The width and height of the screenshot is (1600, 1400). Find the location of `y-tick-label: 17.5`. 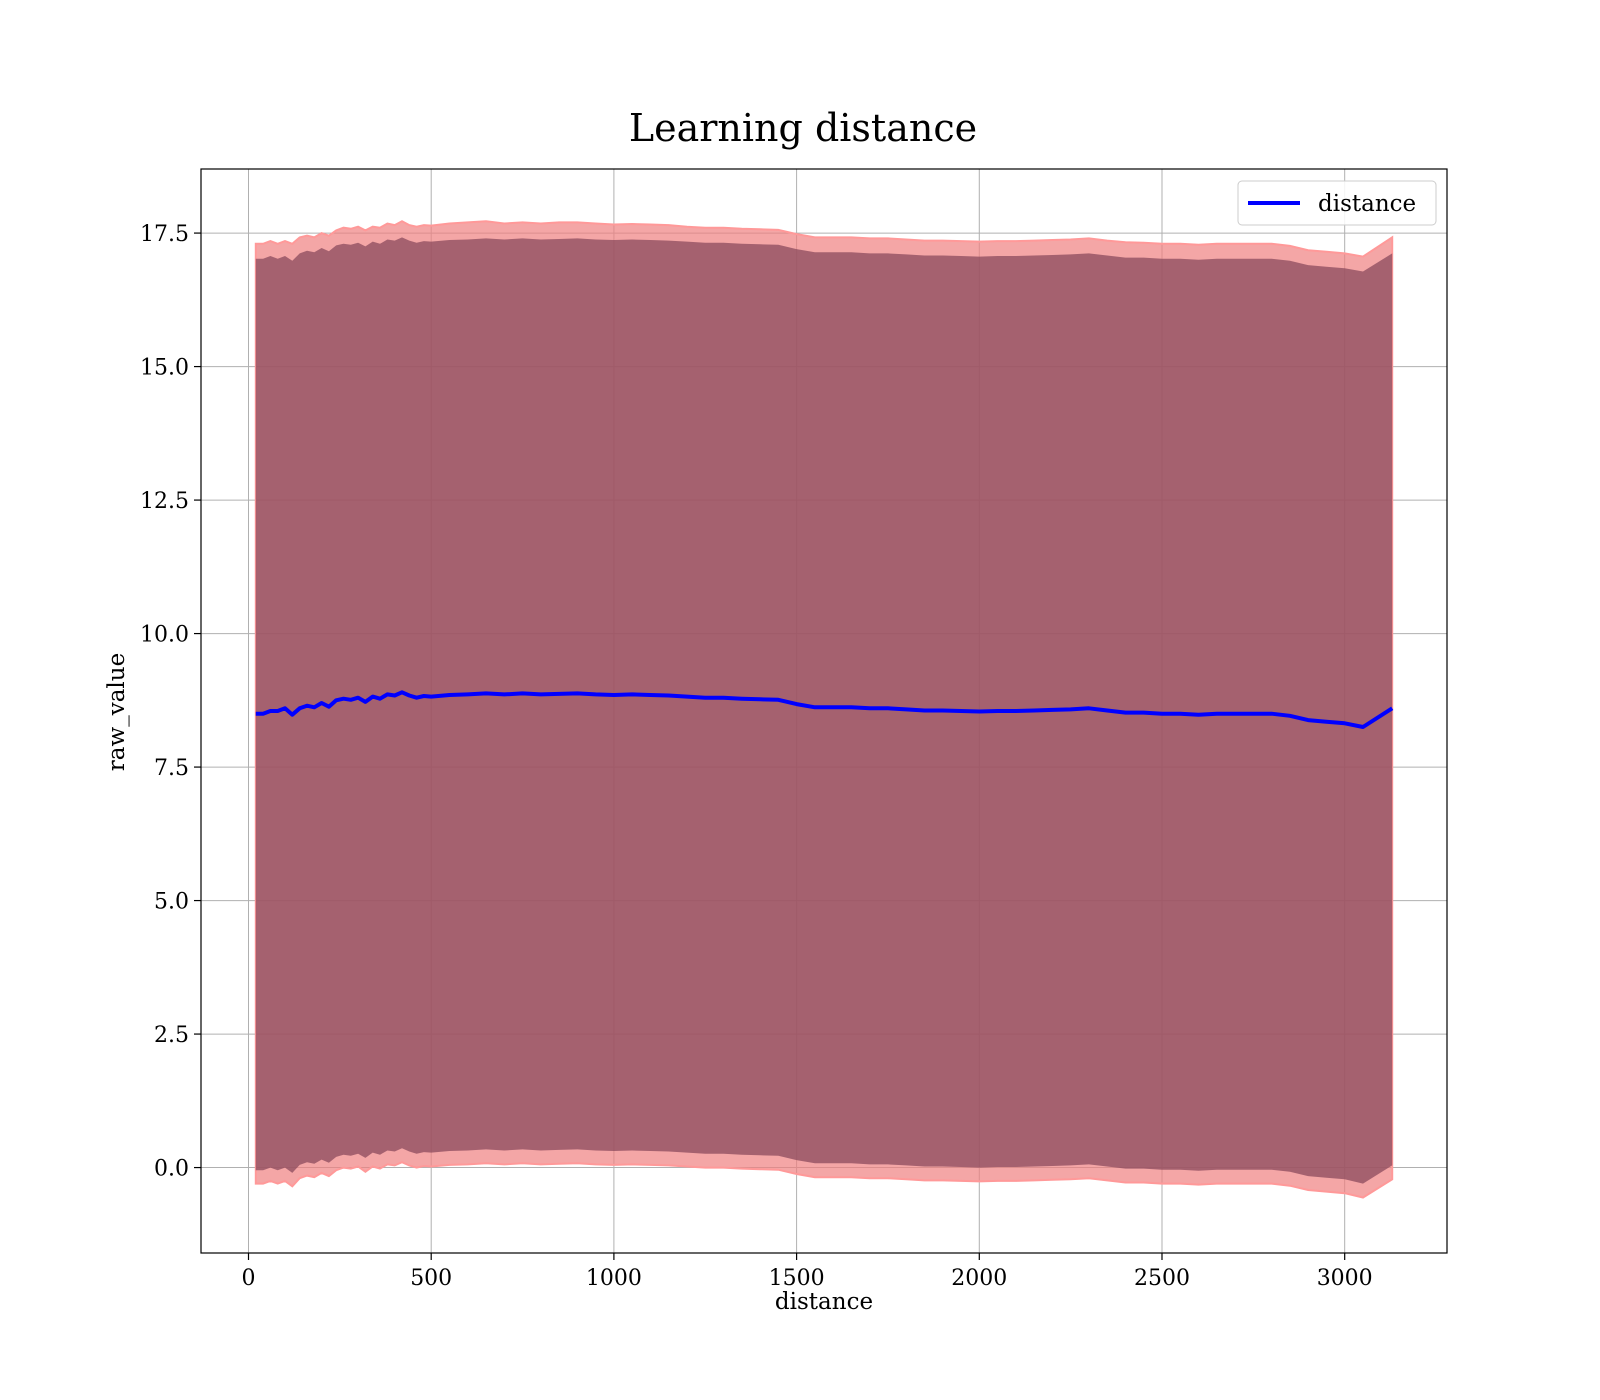

y-tick-label: 17.5 is located at coordinates (164, 234).